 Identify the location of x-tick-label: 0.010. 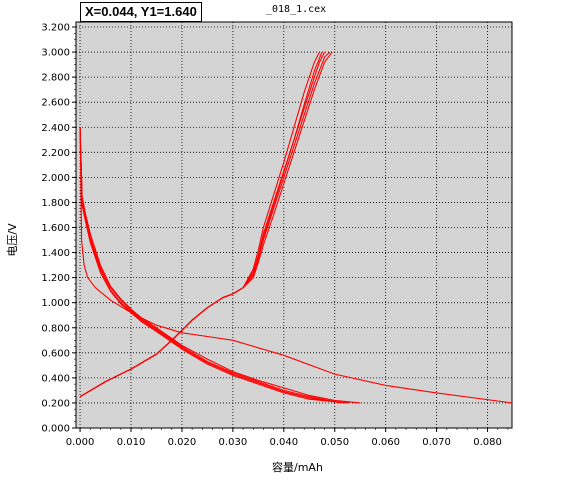
(131, 442).